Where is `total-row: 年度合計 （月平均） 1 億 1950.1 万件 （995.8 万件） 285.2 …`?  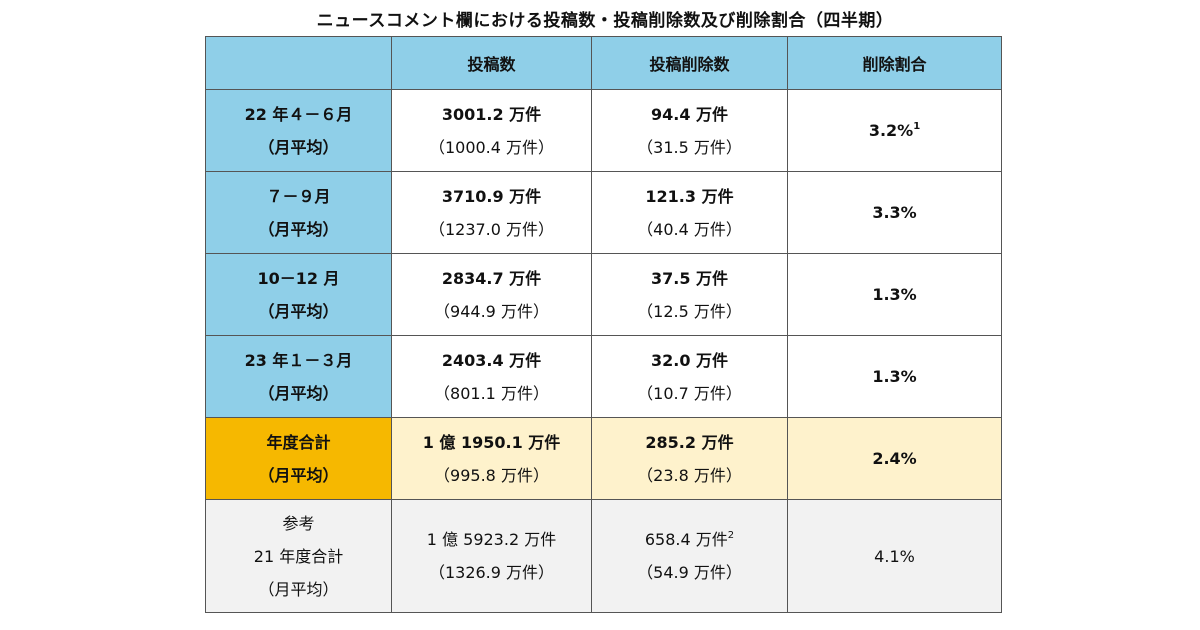
total-row: 年度合計 （月平均） 1 億 1950.1 万件 （995.8 万件） 285.2 … is located at coordinates (603, 458).